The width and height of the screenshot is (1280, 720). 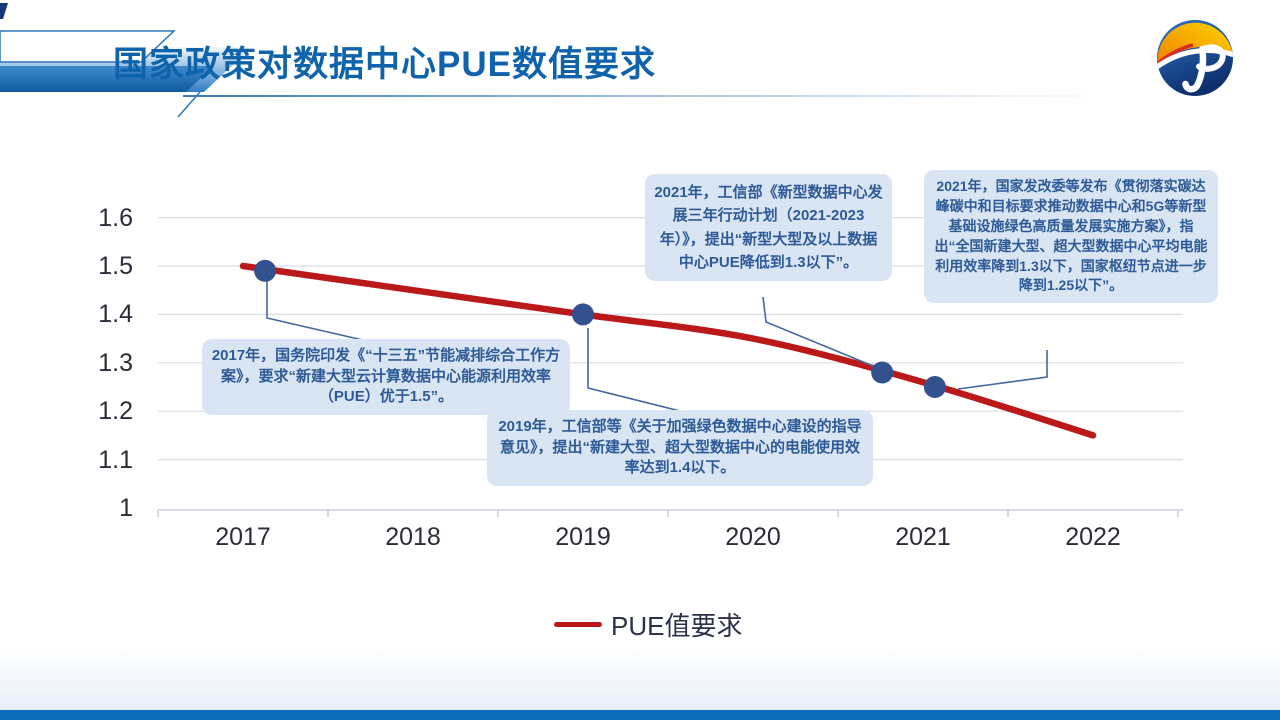 I want to click on company-logo-icon, so click(x=1195, y=58).